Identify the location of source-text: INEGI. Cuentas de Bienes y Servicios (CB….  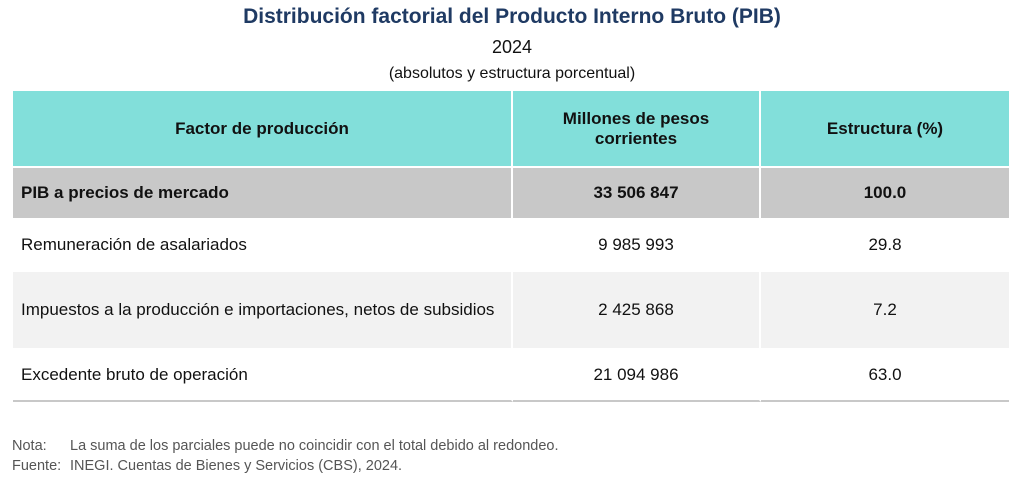
(236, 466).